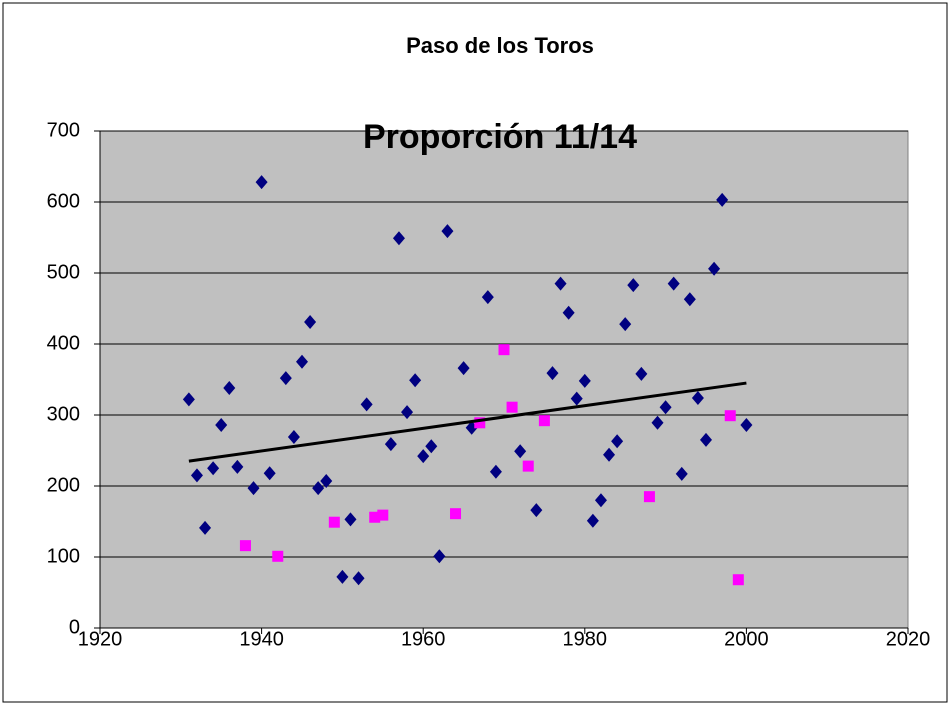 This screenshot has height=711, width=951. I want to click on chart-subtitle: Proporción 11/14, so click(500, 137).